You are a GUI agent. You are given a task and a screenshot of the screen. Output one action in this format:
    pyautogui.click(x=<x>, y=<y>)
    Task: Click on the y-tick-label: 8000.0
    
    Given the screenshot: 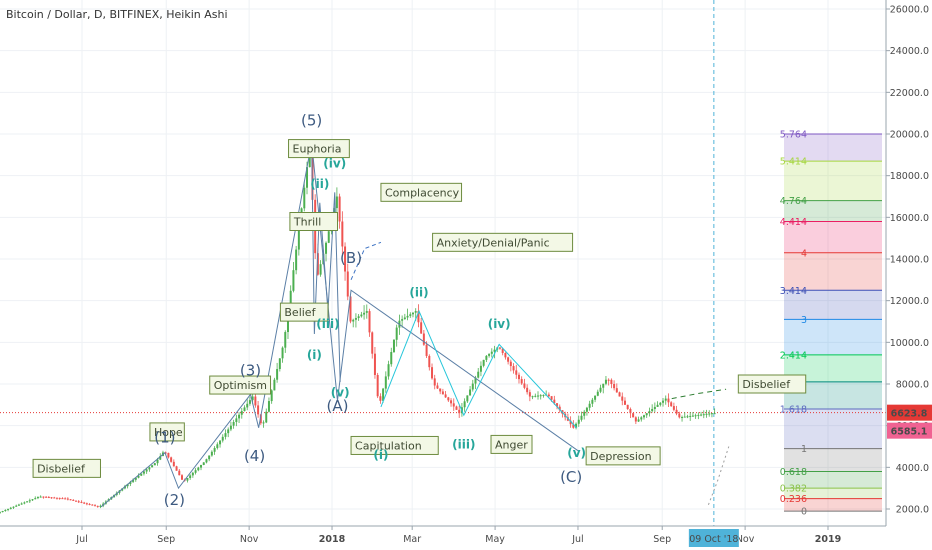 What is the action you would take?
    pyautogui.click(x=912, y=385)
    